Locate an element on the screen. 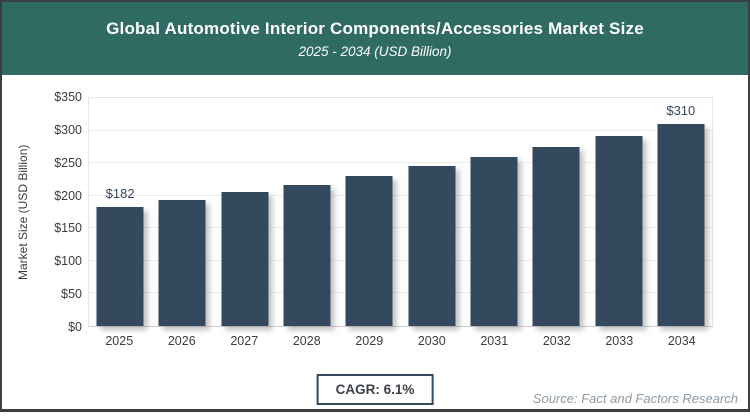 Image resolution: width=750 pixels, height=417 pixels. x-tick-label: 2028 is located at coordinates (306, 341).